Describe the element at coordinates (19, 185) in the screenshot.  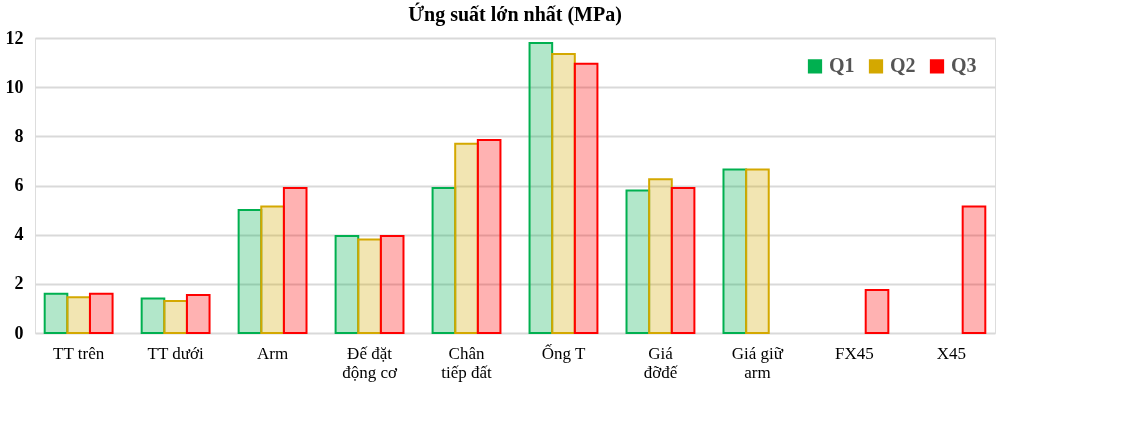
I see `y-tick-label: 6` at that location.